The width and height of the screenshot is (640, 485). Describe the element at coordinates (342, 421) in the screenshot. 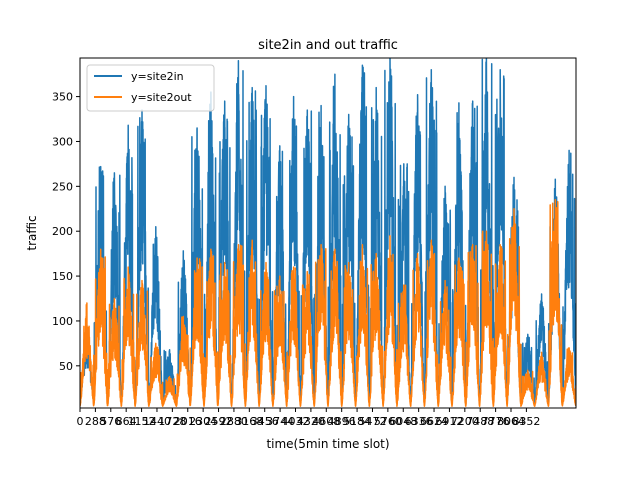

I see `x-tick-label: 4896` at that location.